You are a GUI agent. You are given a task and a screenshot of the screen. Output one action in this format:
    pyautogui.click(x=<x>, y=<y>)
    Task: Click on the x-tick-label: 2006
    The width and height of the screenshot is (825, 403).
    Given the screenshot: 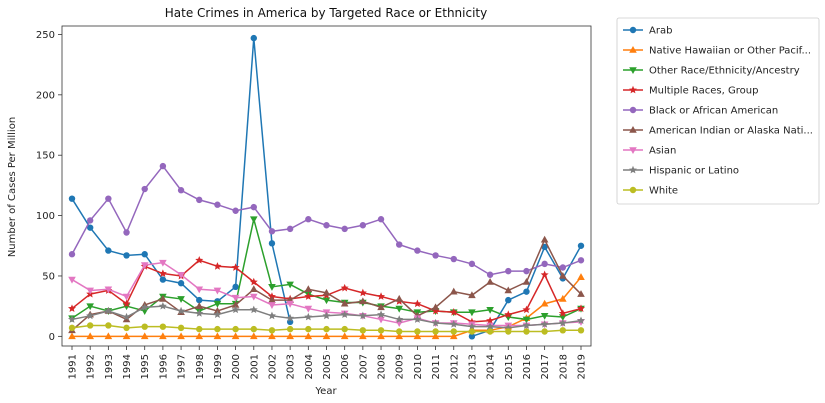 What is the action you would take?
    pyautogui.click(x=345, y=366)
    